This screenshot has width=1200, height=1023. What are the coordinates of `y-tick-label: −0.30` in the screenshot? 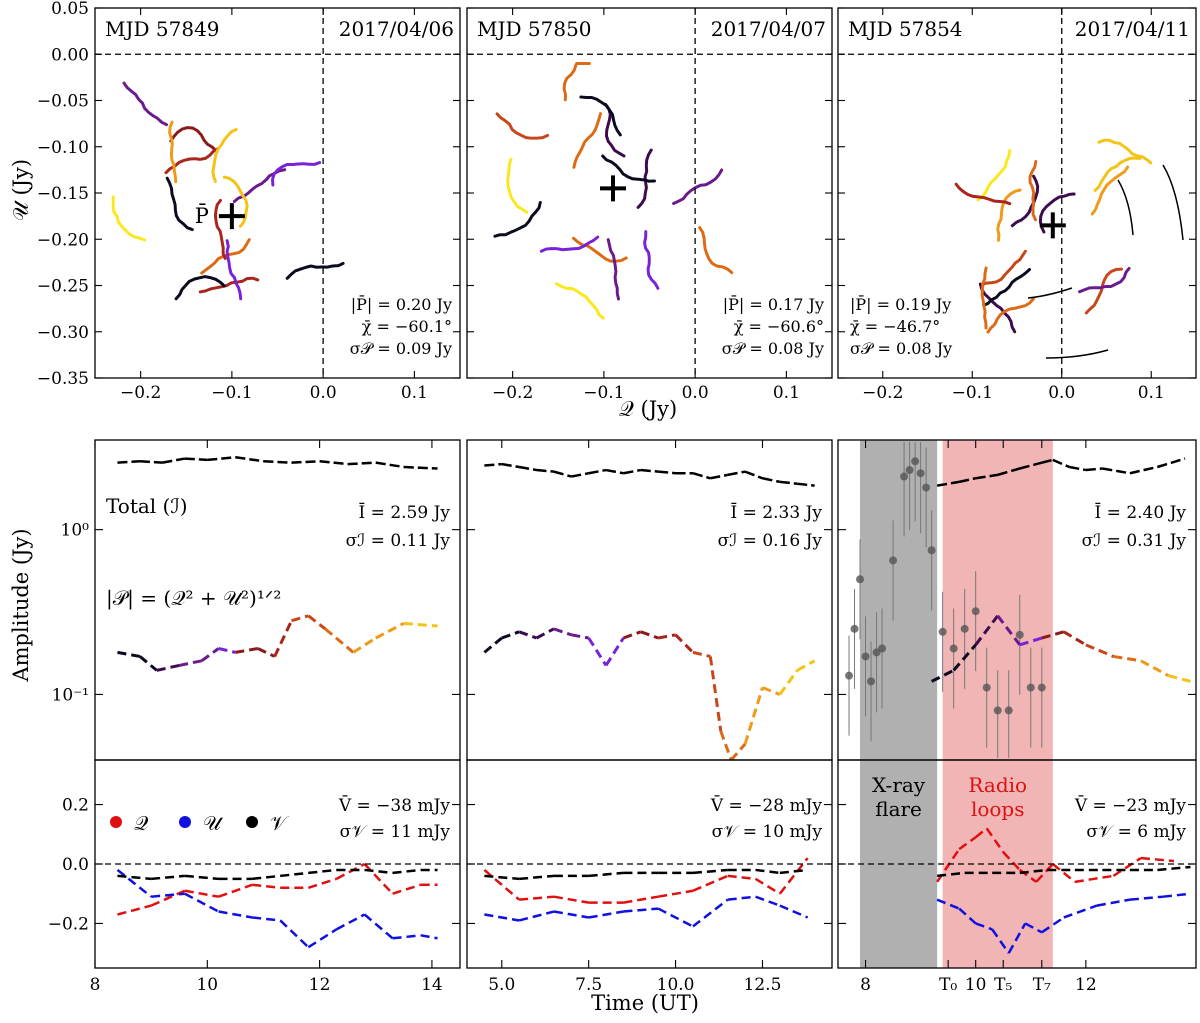 It's located at (63, 333).